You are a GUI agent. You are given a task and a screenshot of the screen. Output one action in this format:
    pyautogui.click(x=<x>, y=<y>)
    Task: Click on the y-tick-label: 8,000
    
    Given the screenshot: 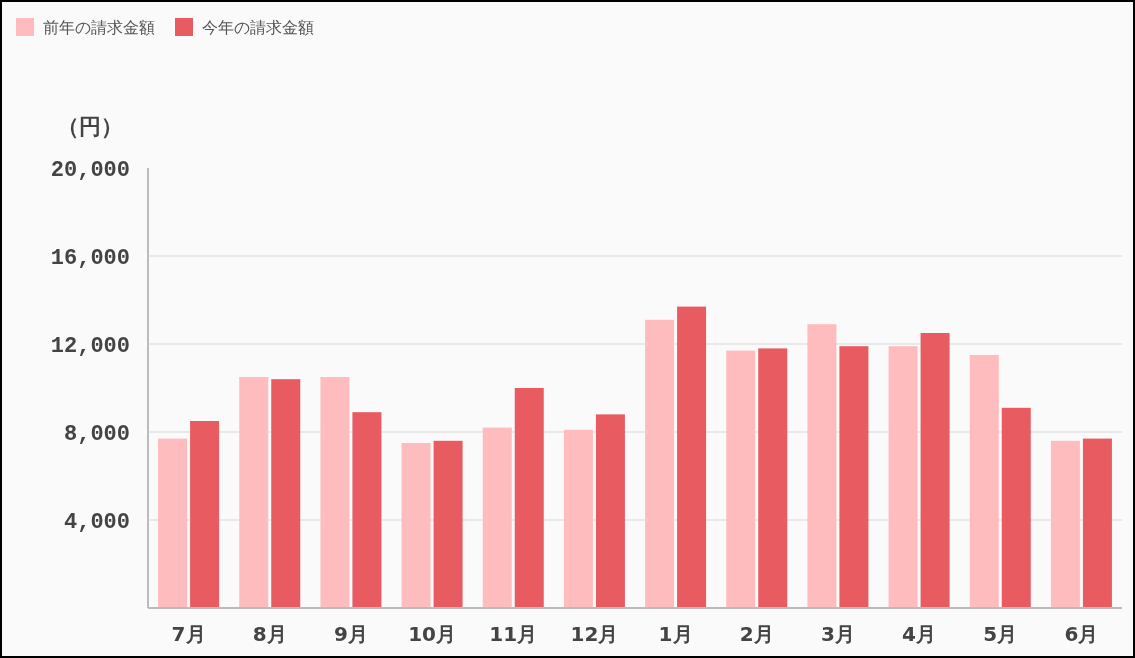 What is the action you would take?
    pyautogui.click(x=96, y=434)
    